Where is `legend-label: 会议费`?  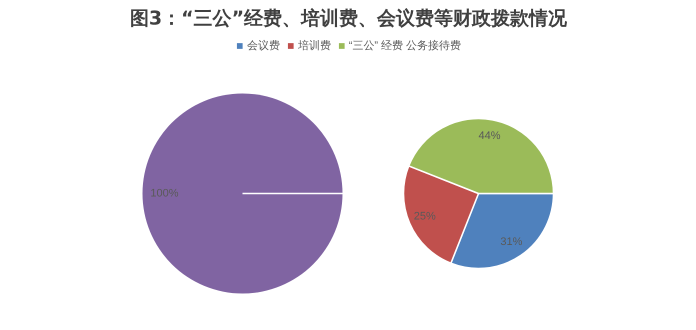 legend-label: 会议费 is located at coordinates (263, 46).